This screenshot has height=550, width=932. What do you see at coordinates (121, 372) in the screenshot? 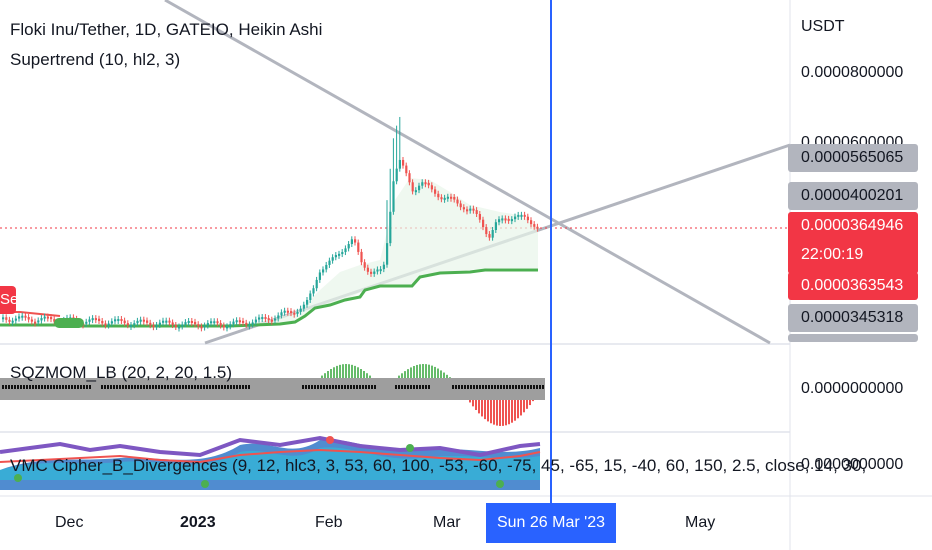
I see `sqzmom-legend: SQZMOM_LB (20, 2, 20, 1.5)` at bounding box center [121, 372].